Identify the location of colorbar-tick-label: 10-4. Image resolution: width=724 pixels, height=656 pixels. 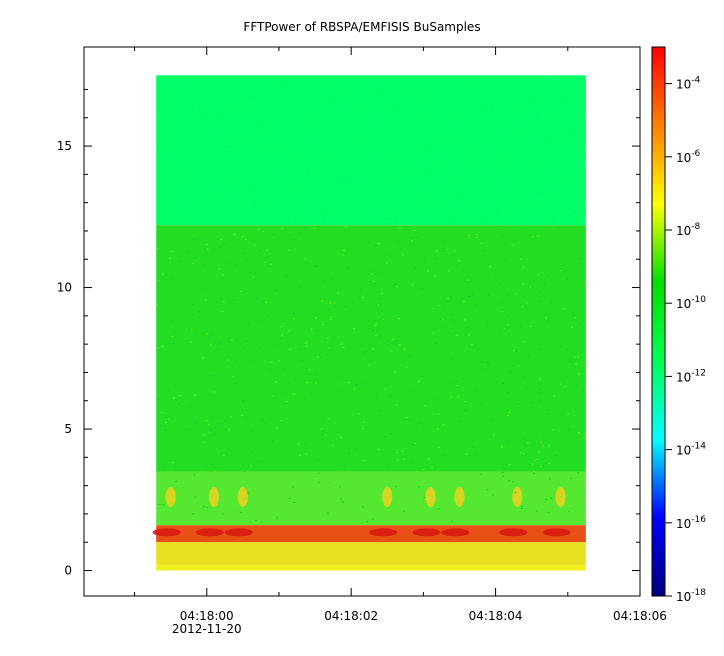
(688, 84).